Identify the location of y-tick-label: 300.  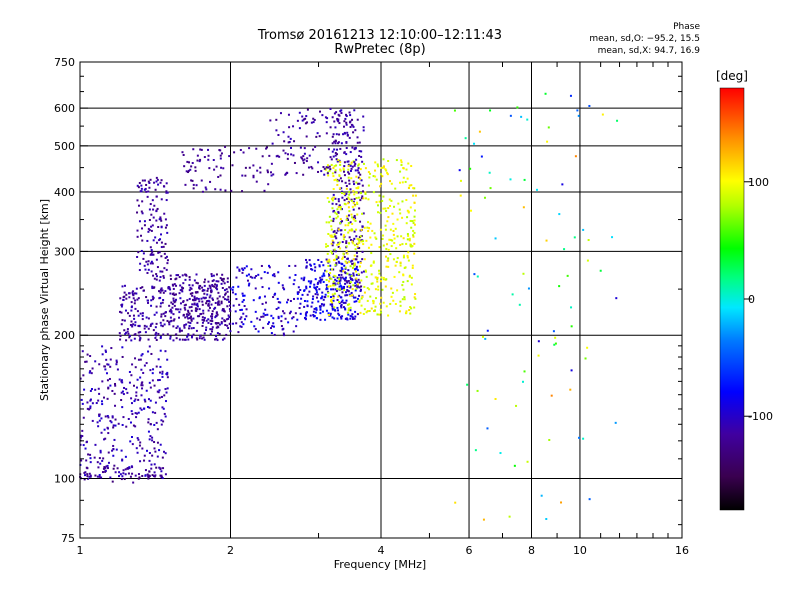
(64, 251).